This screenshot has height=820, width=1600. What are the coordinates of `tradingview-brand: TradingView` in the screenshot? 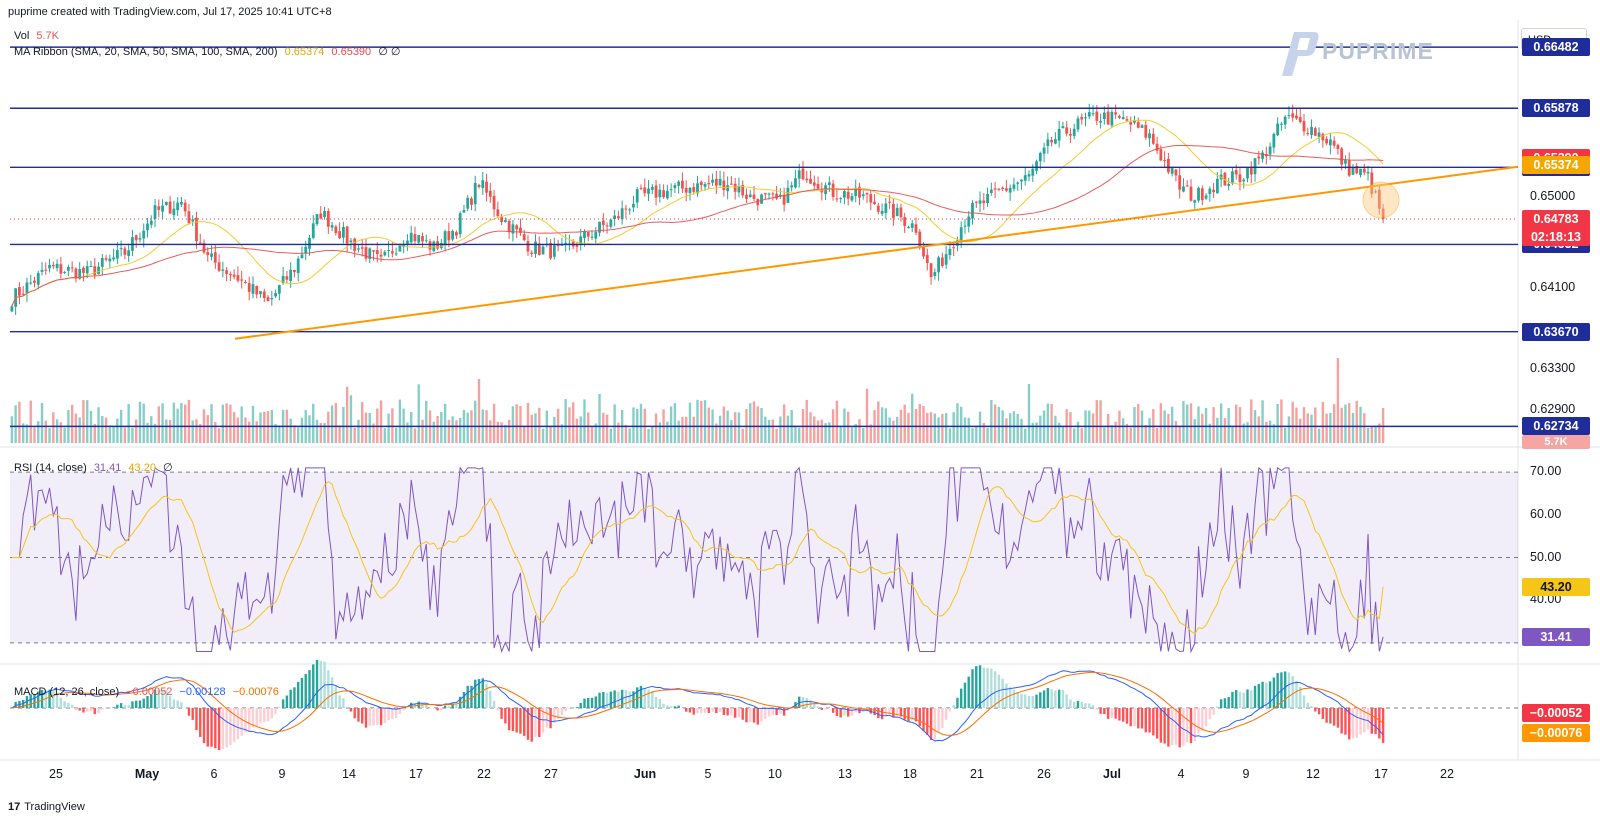 It's located at (54, 807).